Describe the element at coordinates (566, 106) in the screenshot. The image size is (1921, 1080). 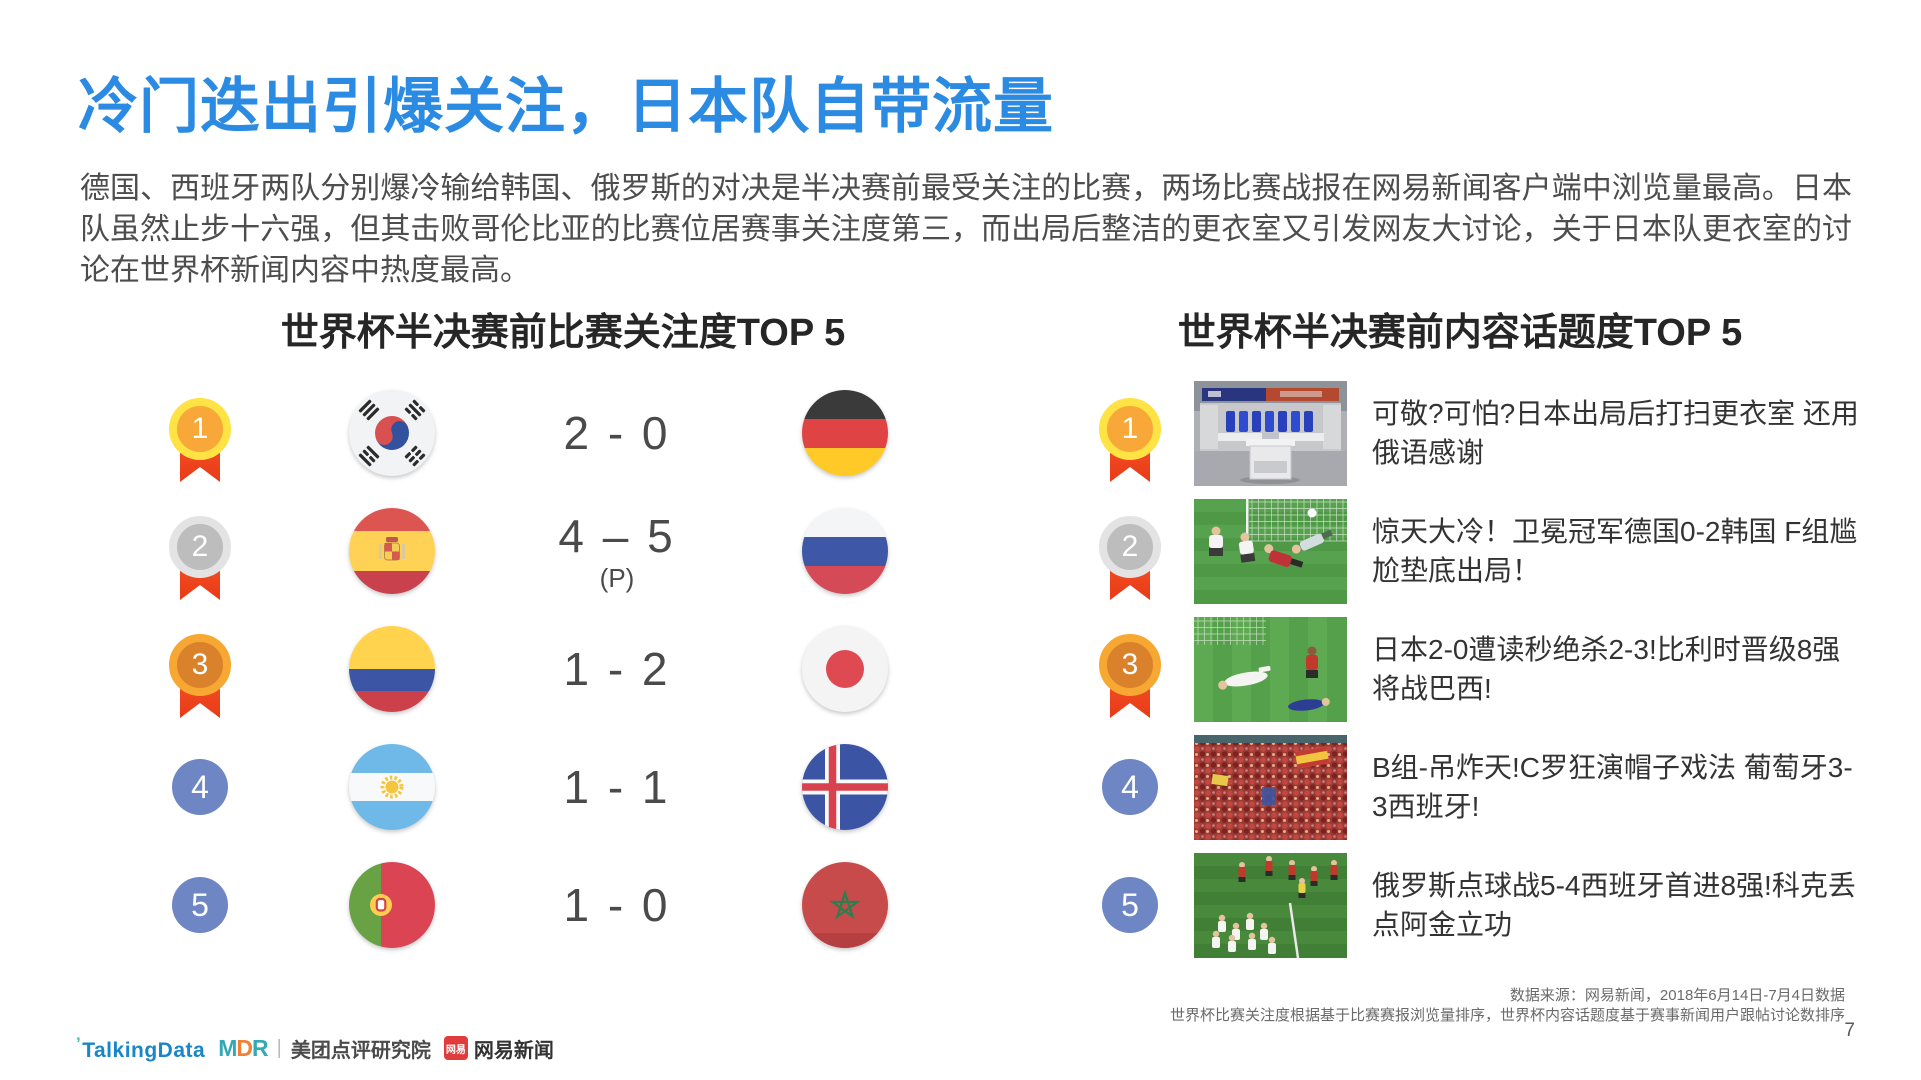
I see `page-title: 冷门迭出引爆关注，日本队自带流量` at that location.